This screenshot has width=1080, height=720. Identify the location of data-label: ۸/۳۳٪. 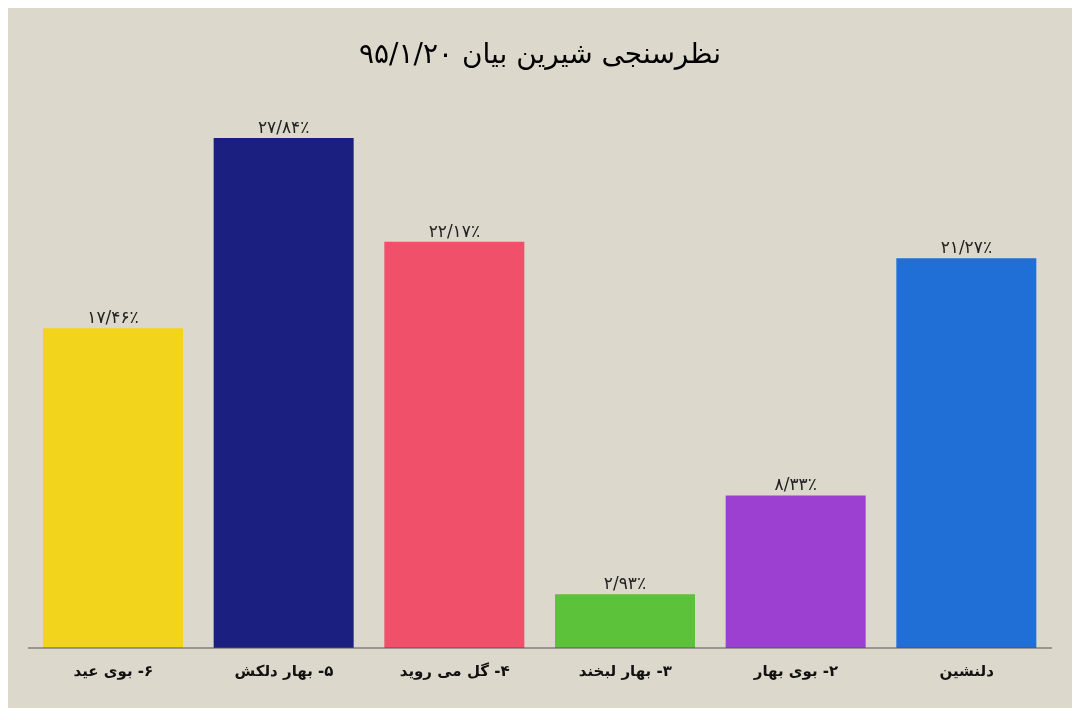
(795, 484).